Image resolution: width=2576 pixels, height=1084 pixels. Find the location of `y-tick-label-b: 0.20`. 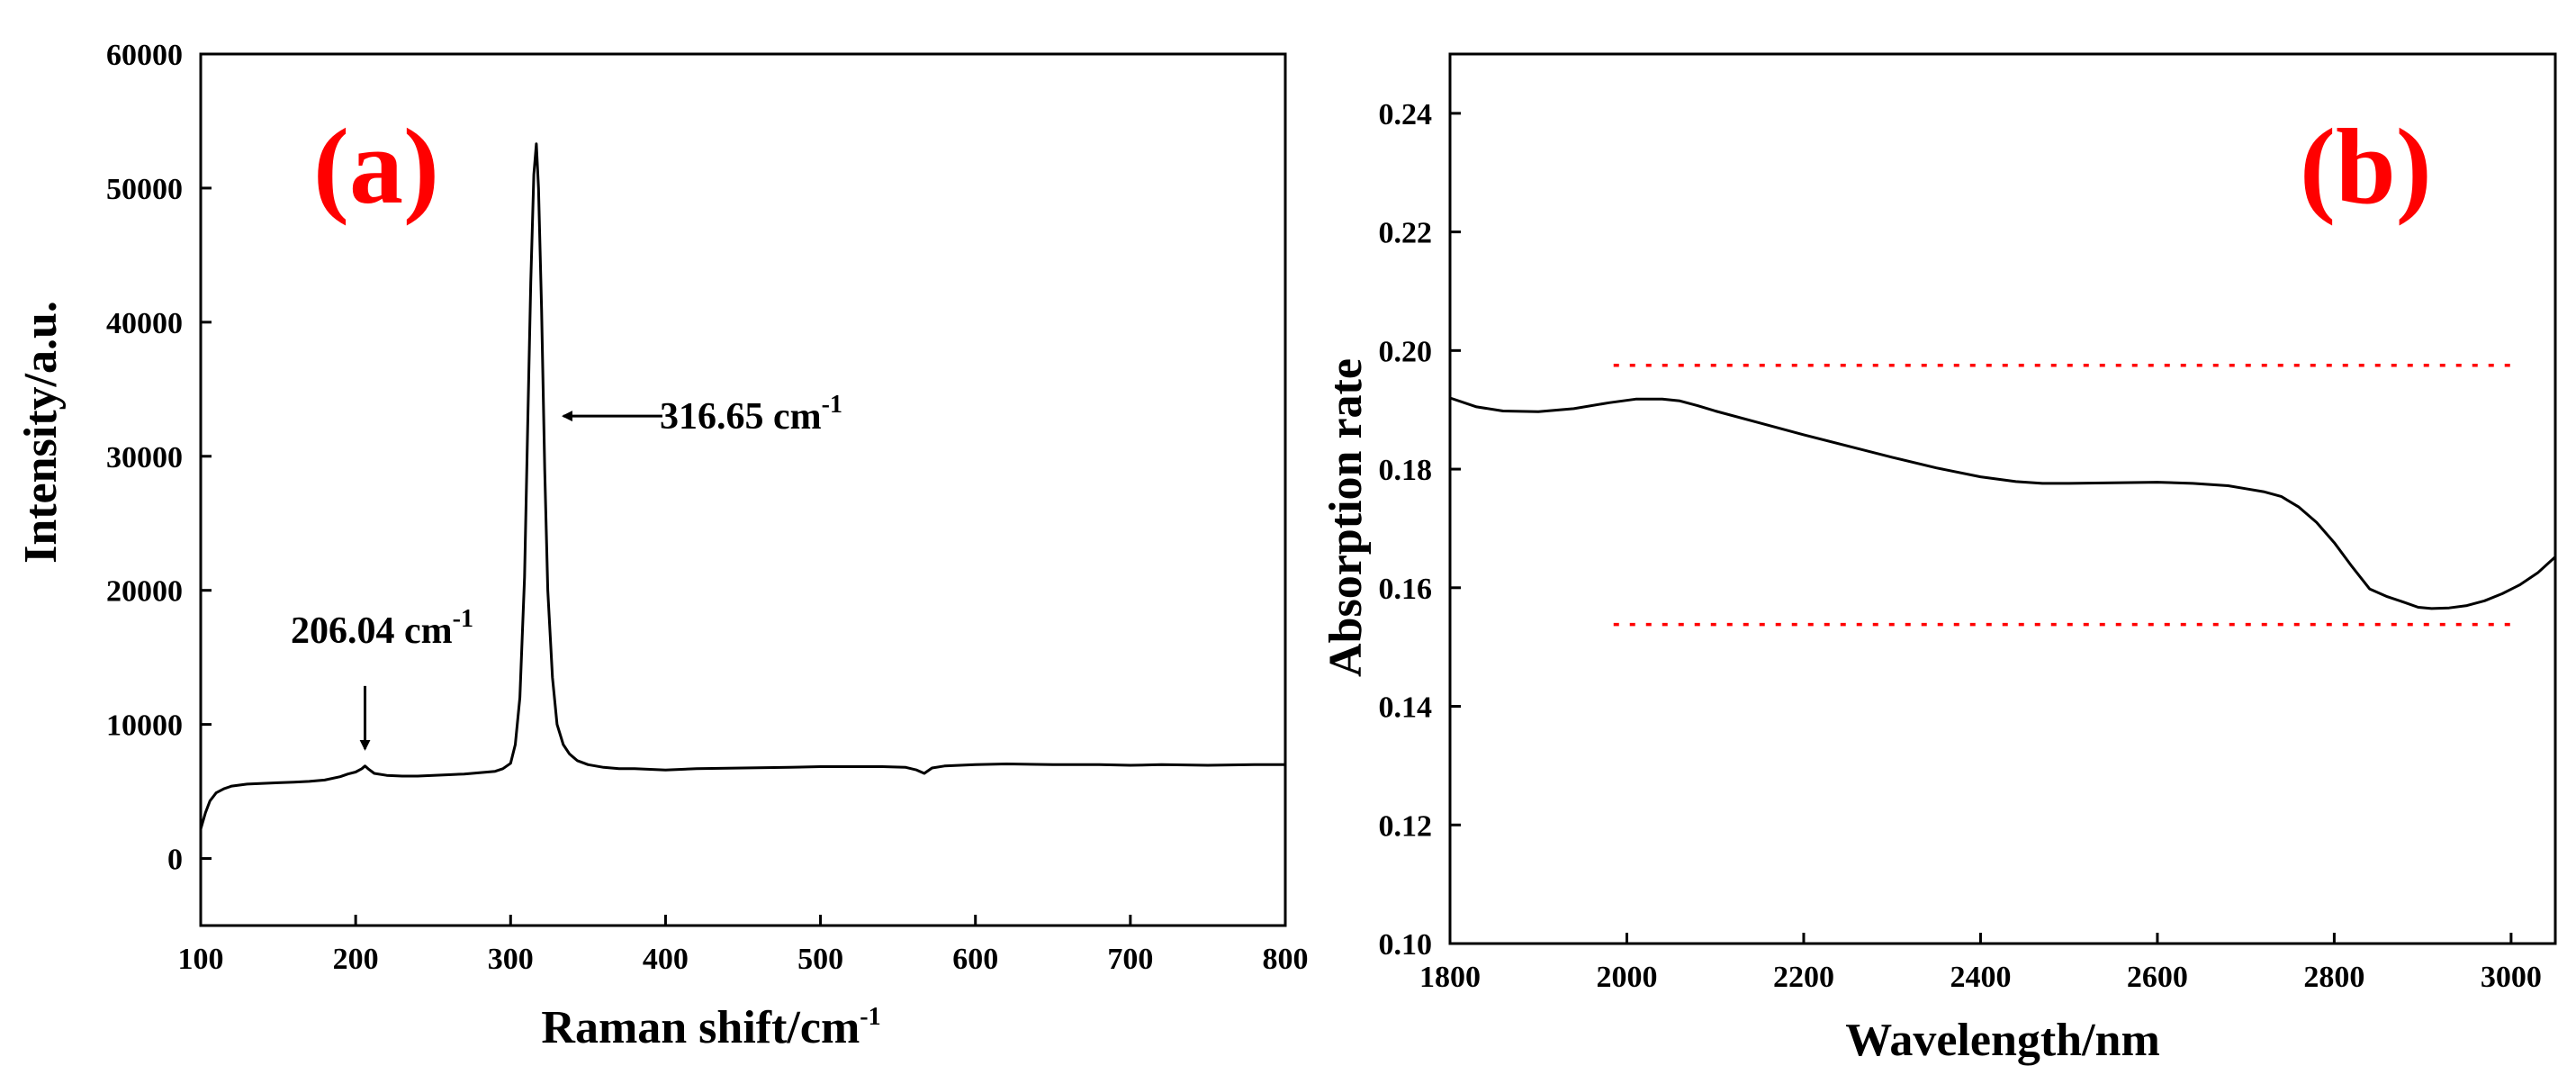

y-tick-label-b: 0.20 is located at coordinates (1406, 351).